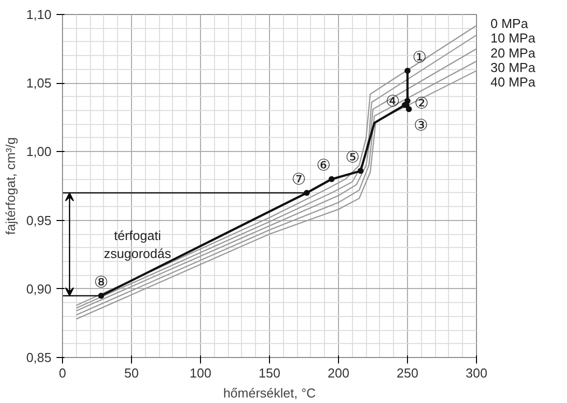 The image size is (567, 403). What do you see at coordinates (39, 288) in the screenshot?
I see `y-tick-label: 0,90` at bounding box center [39, 288].